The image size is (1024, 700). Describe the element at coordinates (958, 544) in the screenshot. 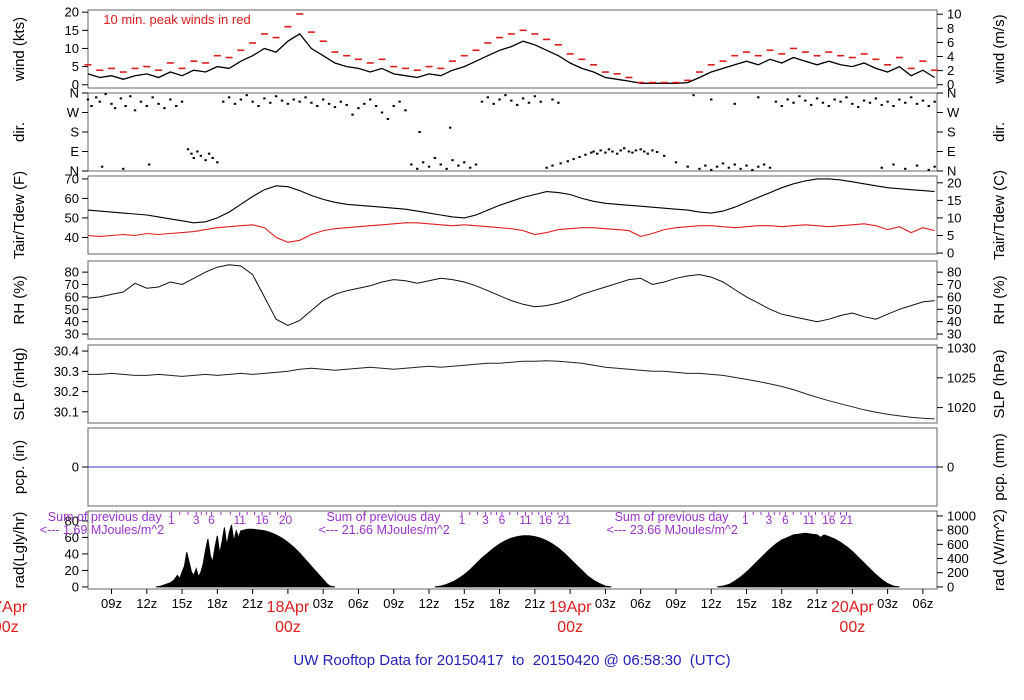

I see `tick-label-right: 600` at that location.